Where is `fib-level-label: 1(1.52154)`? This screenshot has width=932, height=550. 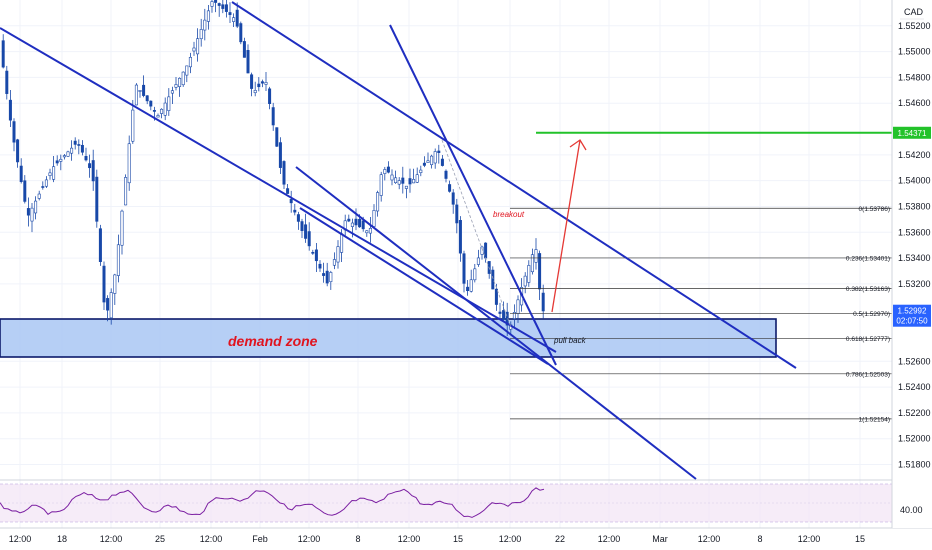
fib-level-label: 1(1.52154) is located at coordinates (874, 419).